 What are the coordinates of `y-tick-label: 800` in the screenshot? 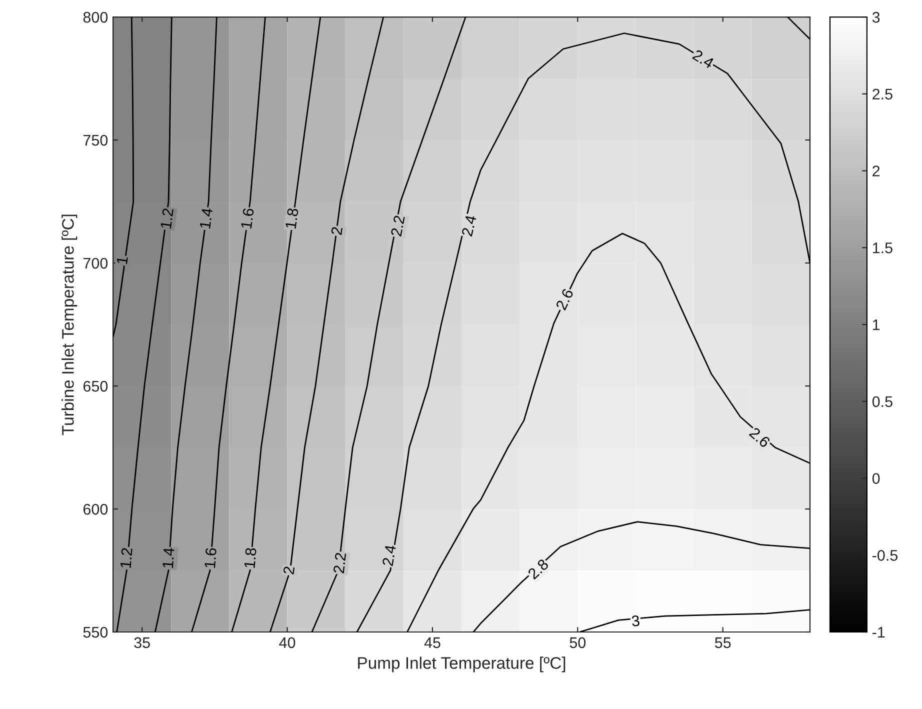 It's located at (95, 17).